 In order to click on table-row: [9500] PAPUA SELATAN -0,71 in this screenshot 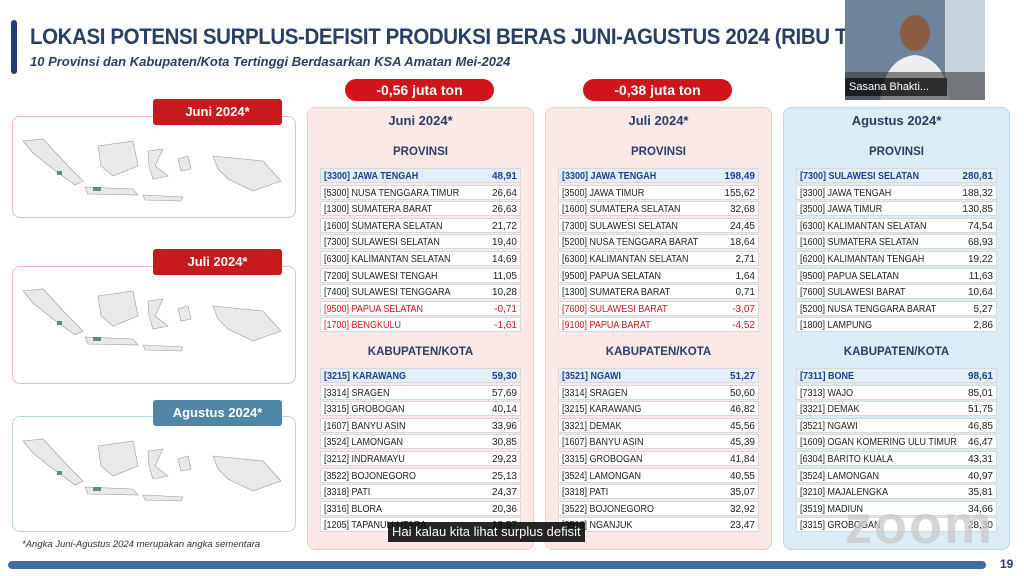, I will do `click(420, 308)`.